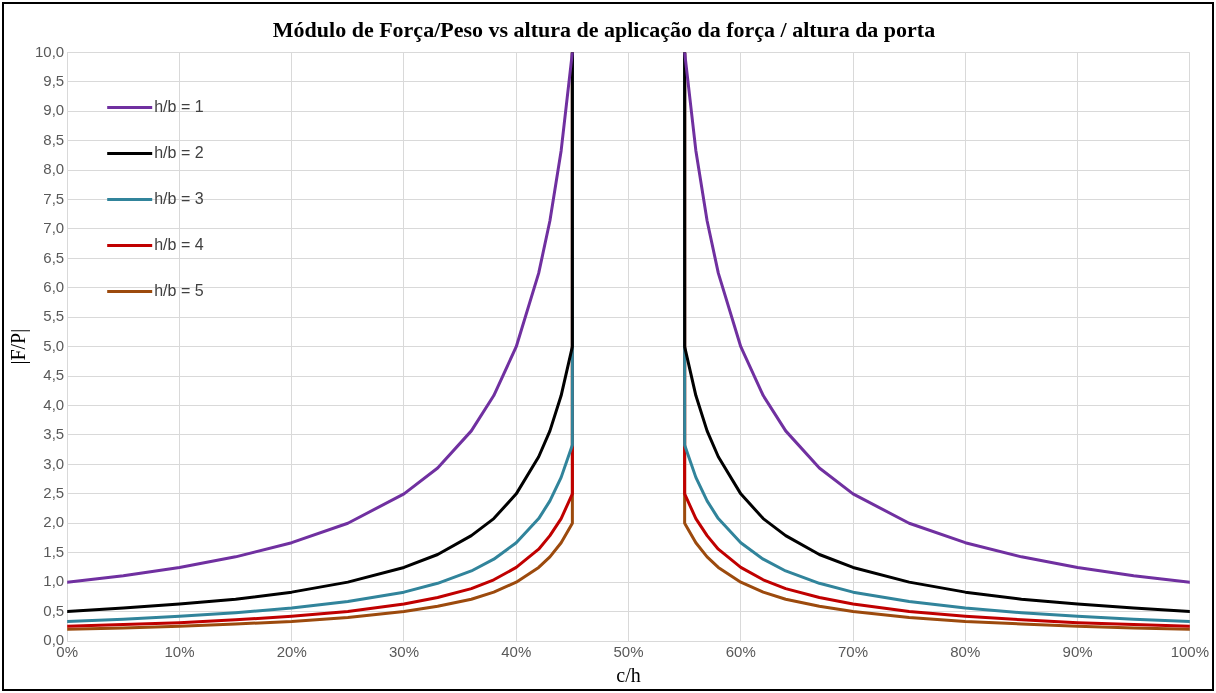 The height and width of the screenshot is (693, 1216). Describe the element at coordinates (740, 652) in the screenshot. I see `x-tick-label: 60%` at that location.